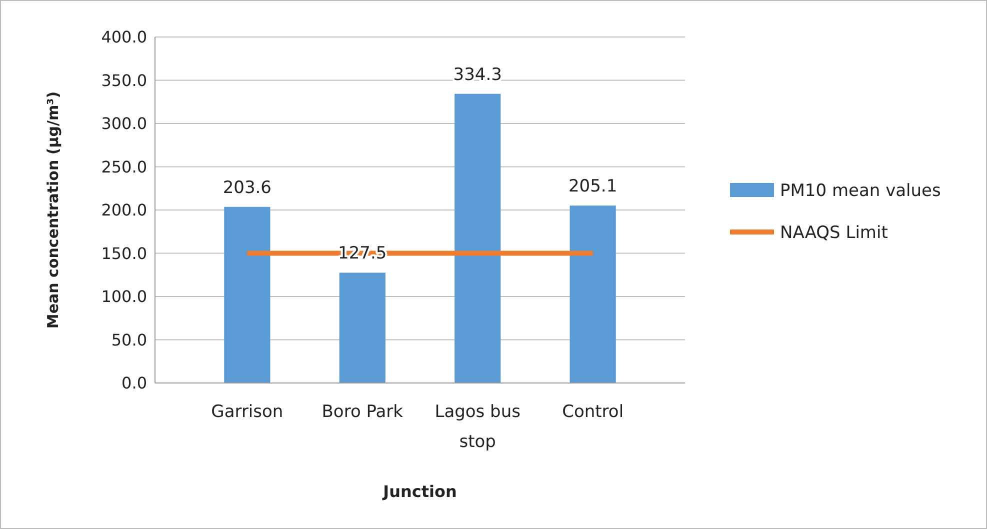 Image resolution: width=987 pixels, height=529 pixels. Describe the element at coordinates (593, 412) in the screenshot. I see `x-tick-label: Control` at that location.